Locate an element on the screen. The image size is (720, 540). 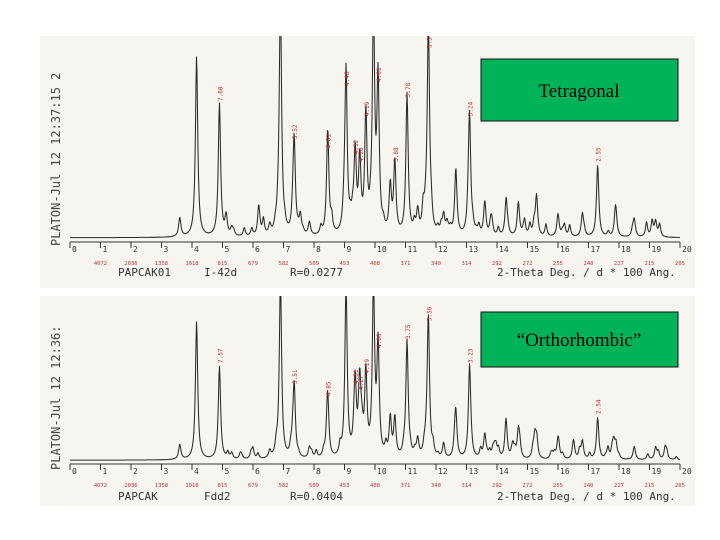
peak-label: 4.31 is located at coordinates (356, 376).